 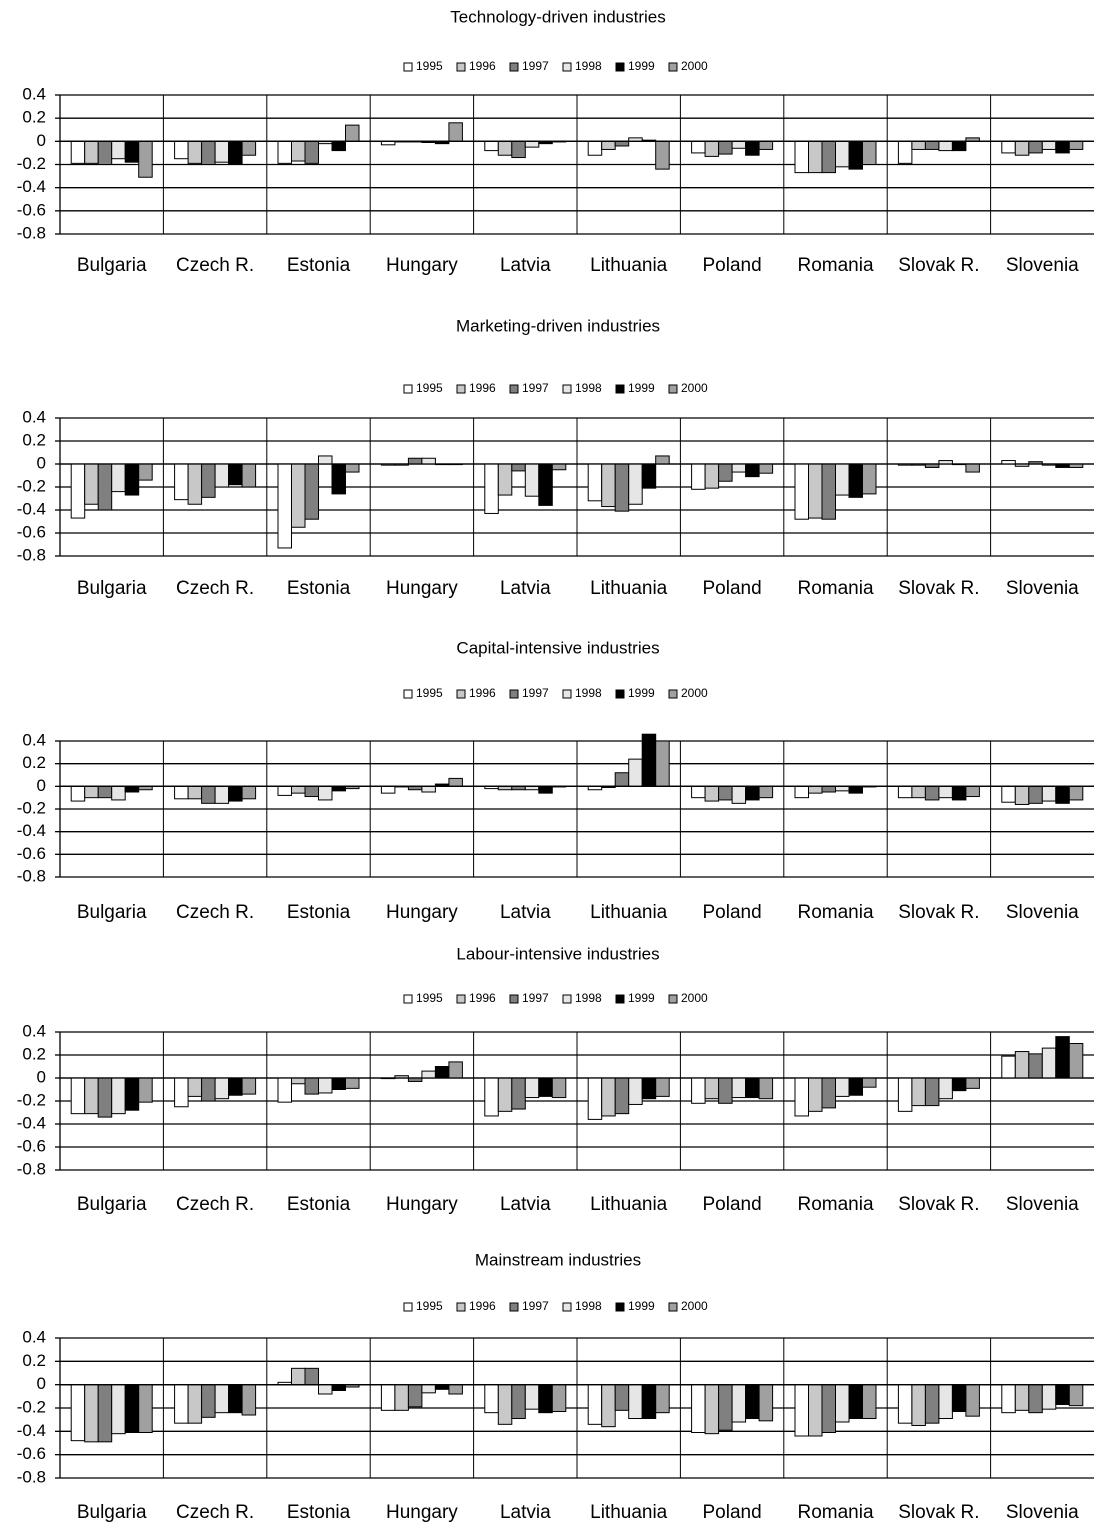 What do you see at coordinates (408, 999) in the screenshot?
I see `legend-swatch-1995` at bounding box center [408, 999].